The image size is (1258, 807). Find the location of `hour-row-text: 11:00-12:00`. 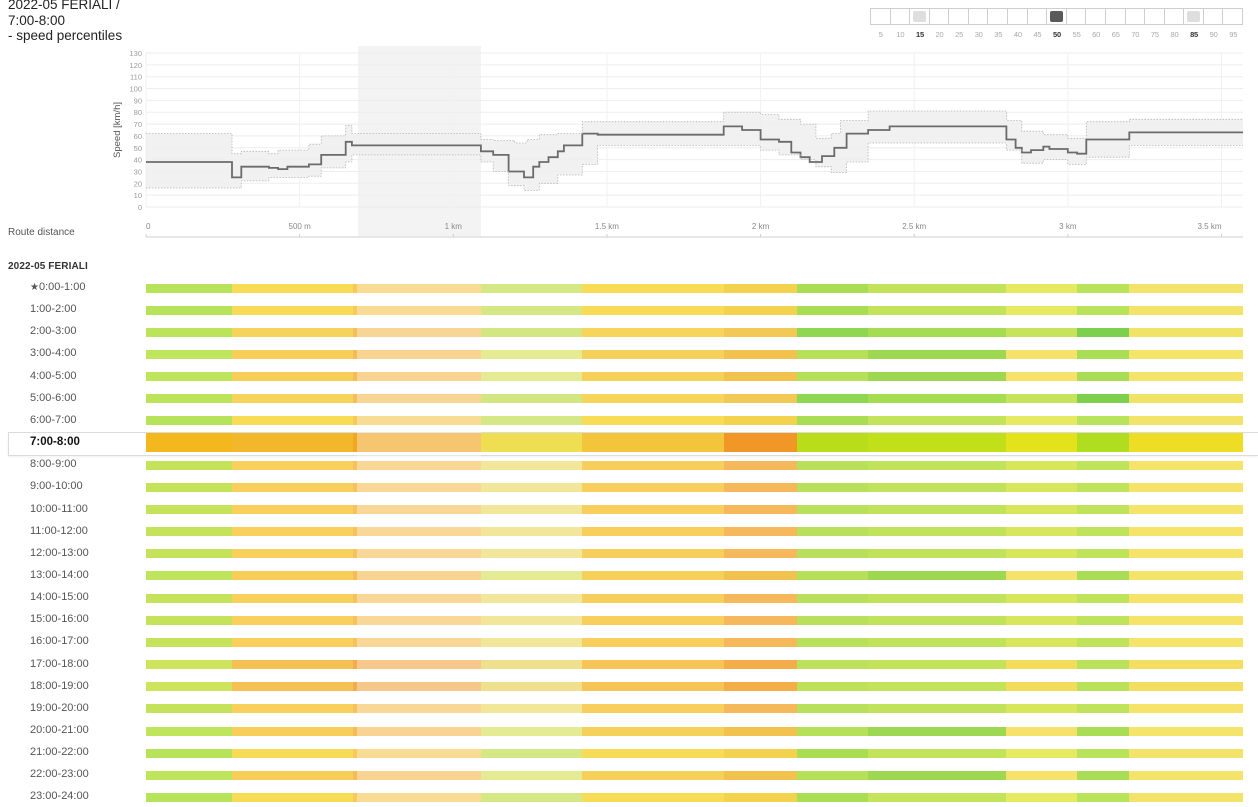

hour-row-text: 11:00-12:00 is located at coordinates (59, 530).